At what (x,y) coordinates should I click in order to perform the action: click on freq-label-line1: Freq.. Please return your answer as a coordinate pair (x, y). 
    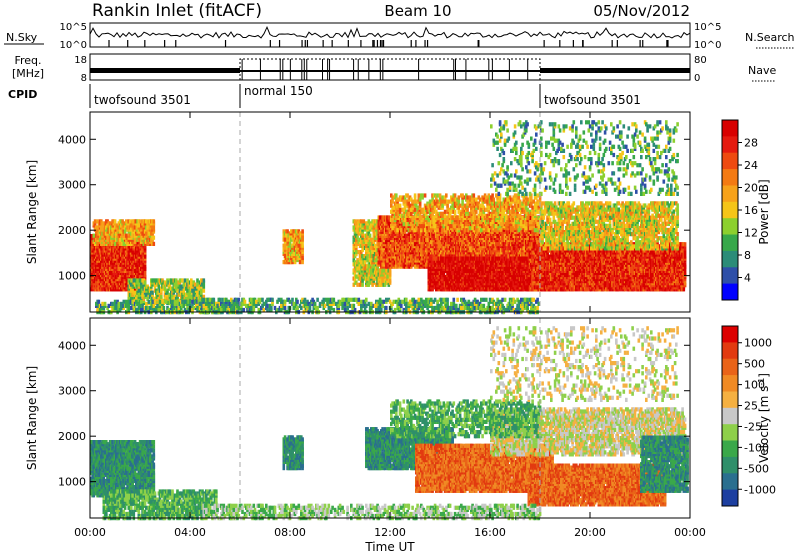
    Looking at the image, I should click on (27, 60).